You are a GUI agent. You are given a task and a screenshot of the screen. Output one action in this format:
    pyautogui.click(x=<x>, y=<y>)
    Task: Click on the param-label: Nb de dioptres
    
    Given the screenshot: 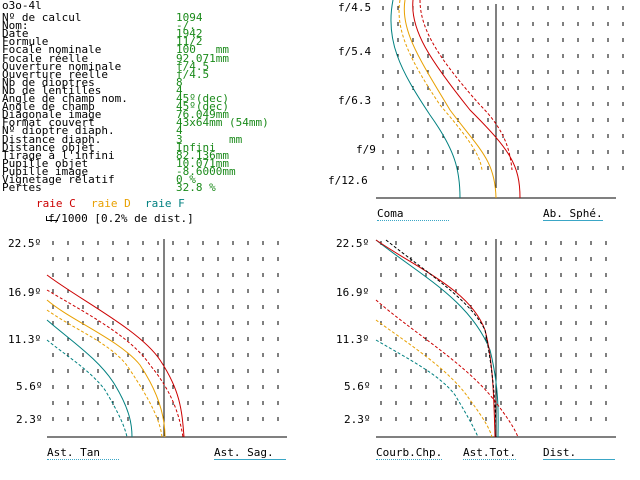 What is the action you would take?
    pyautogui.click(x=48, y=82)
    